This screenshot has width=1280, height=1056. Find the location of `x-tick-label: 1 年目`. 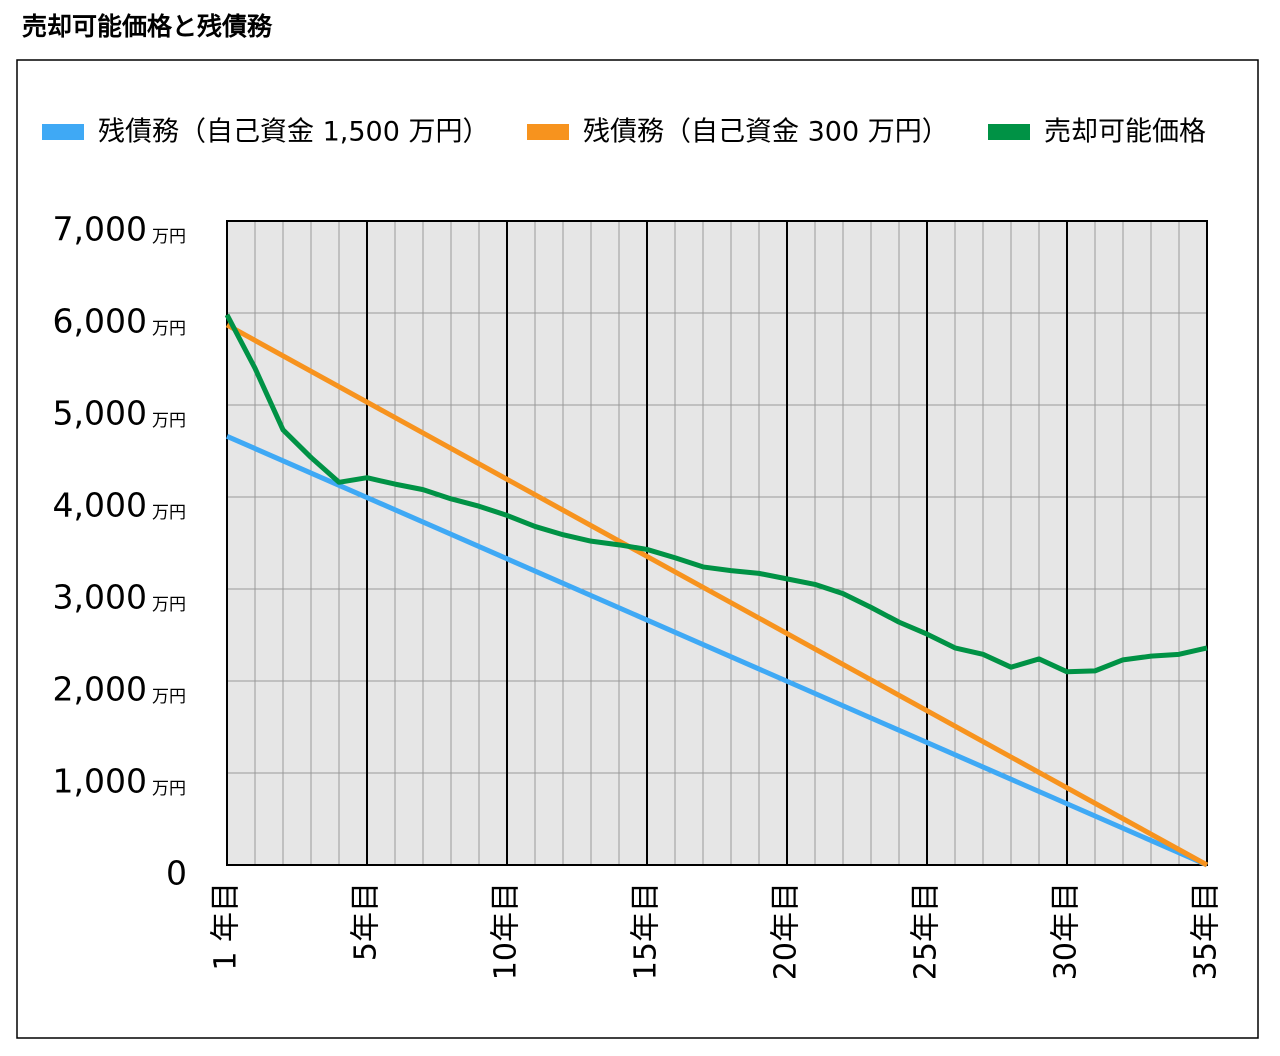

x-tick-label: 1 年目 is located at coordinates (226, 926).